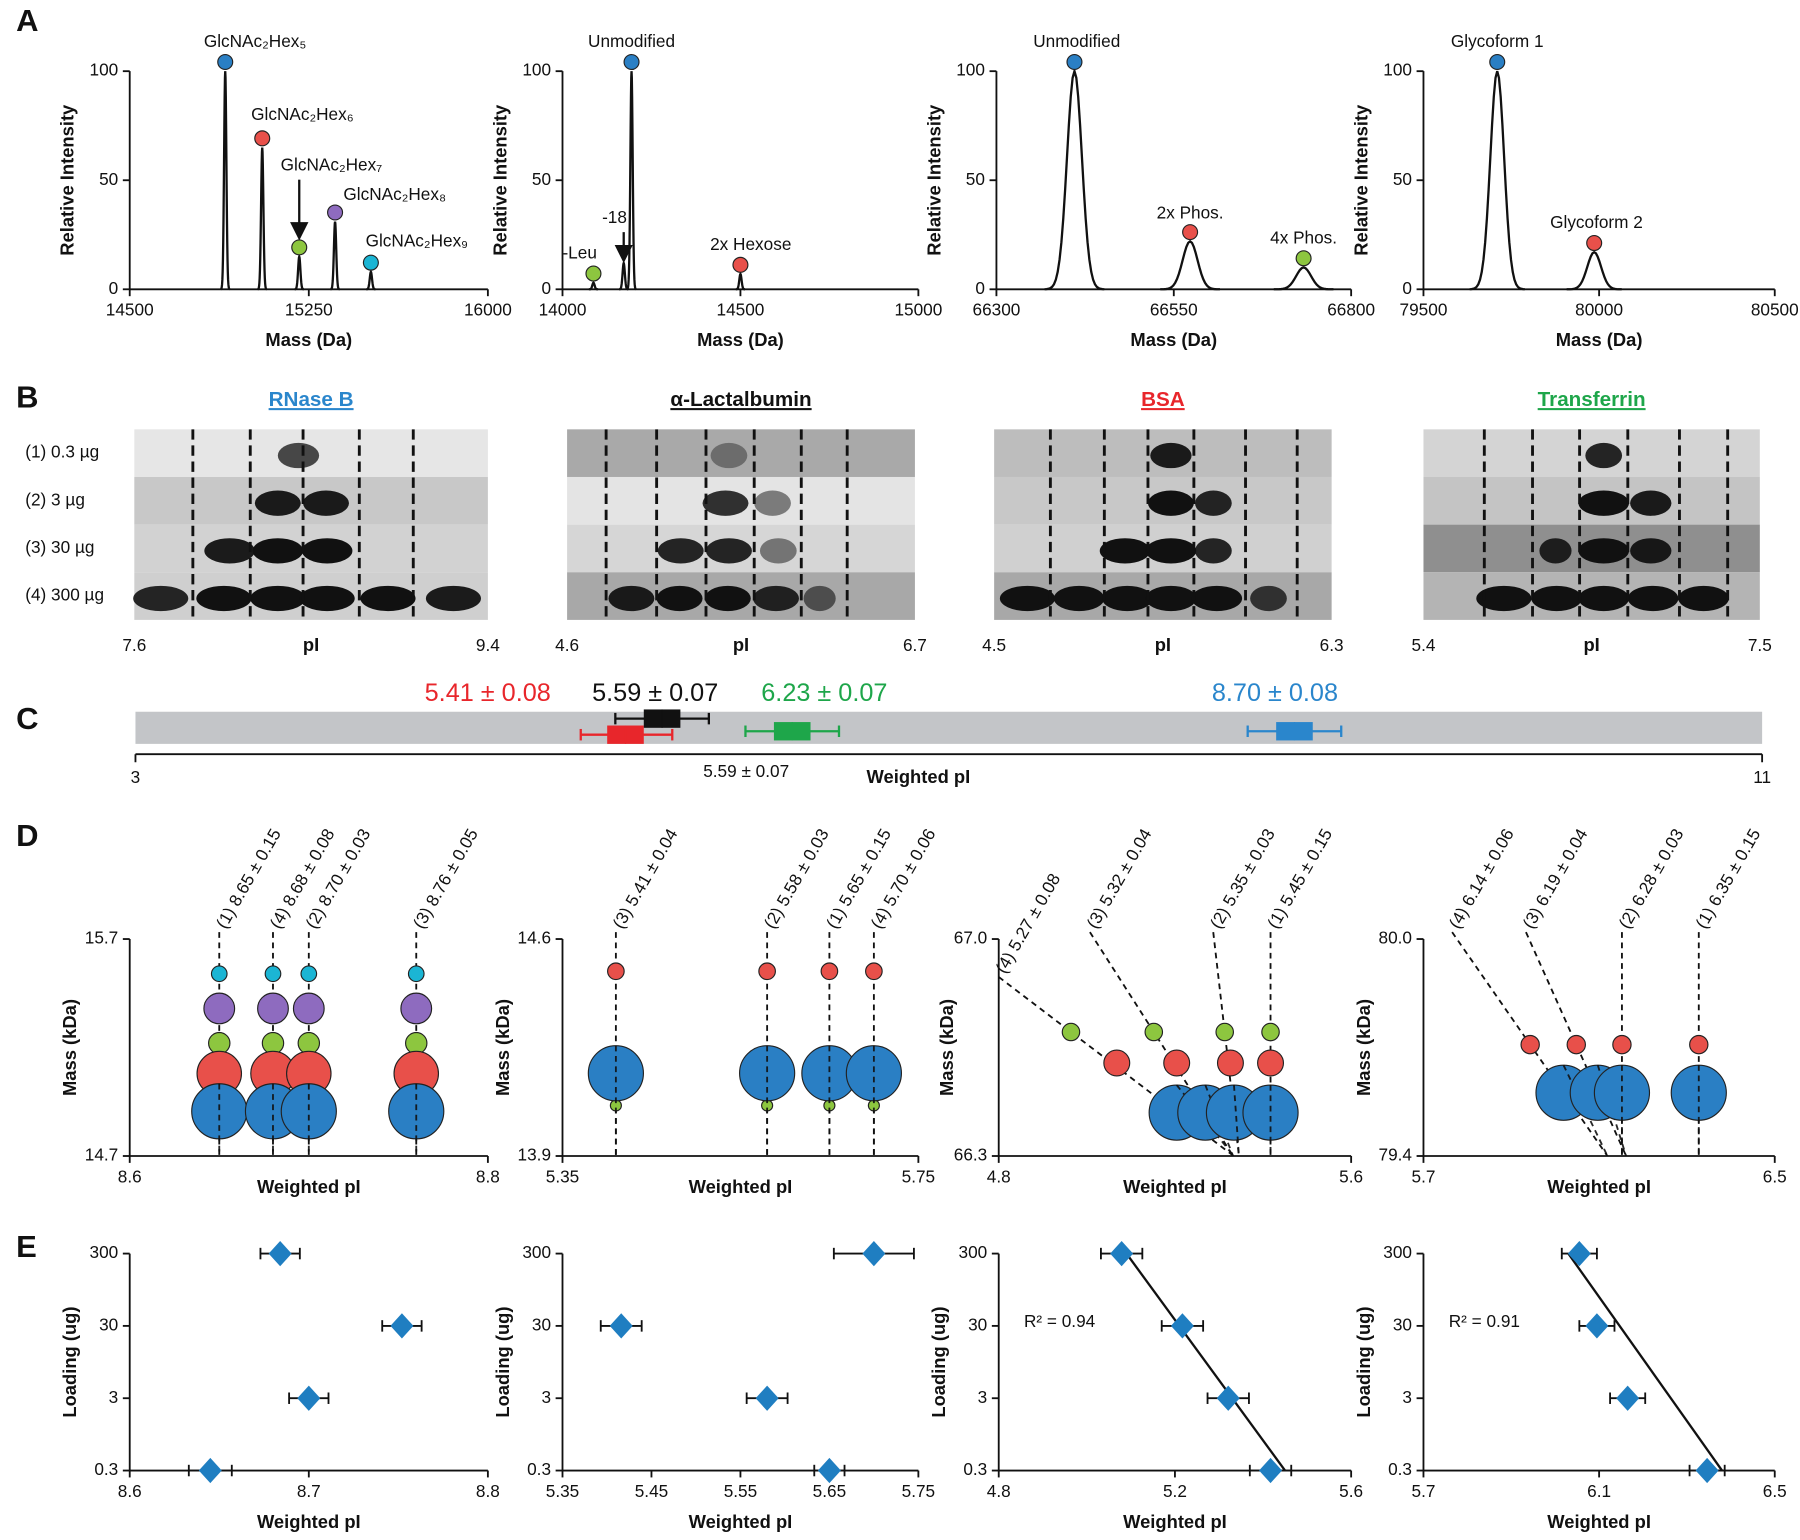  Describe the element at coordinates (1395, 938) in the screenshot. I see `y-tick-label: 80.0` at that location.